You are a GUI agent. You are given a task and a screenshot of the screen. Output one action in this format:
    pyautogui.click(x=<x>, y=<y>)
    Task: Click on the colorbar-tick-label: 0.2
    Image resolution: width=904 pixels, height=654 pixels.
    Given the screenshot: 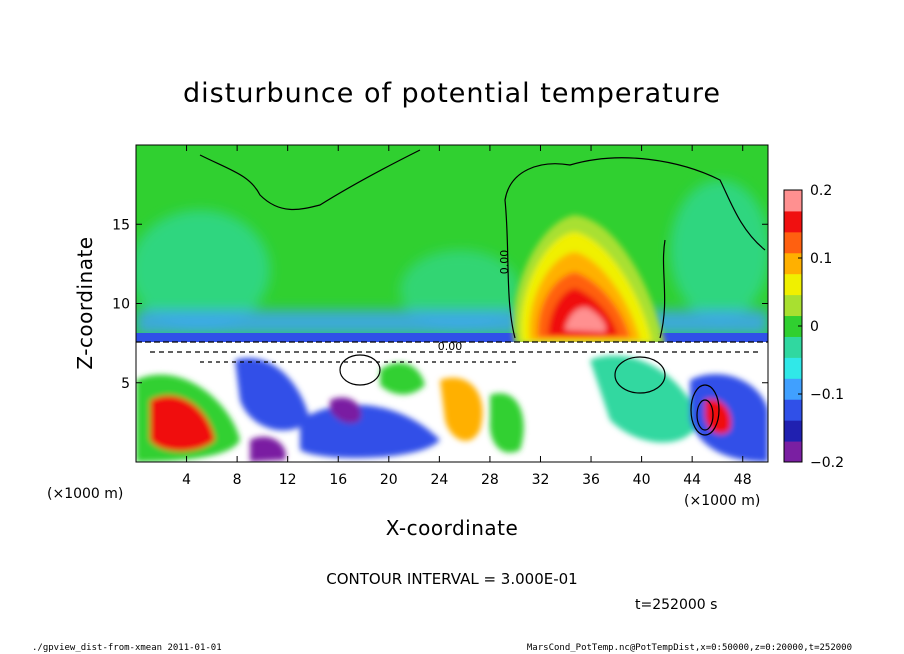 What is the action you would take?
    pyautogui.click(x=821, y=191)
    